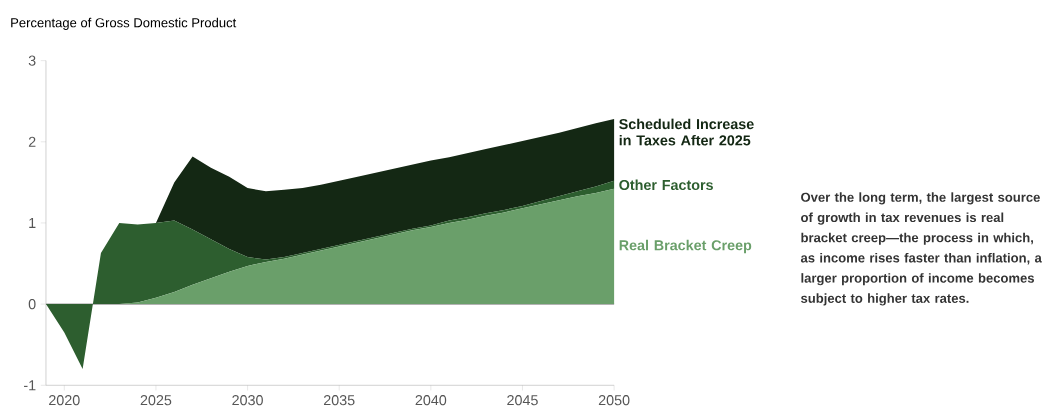 Image resolution: width=1050 pixels, height=417 pixels. I want to click on series-label: Other Factors, so click(666, 185).